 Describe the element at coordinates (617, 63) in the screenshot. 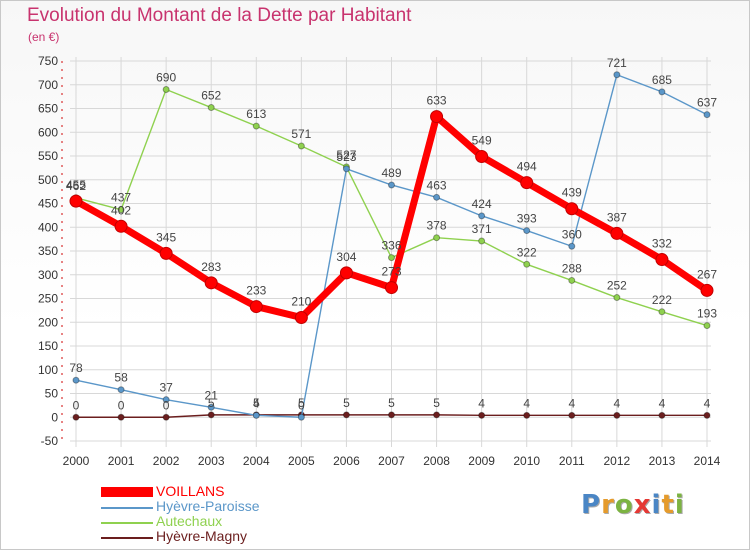

I see `data-label: 721` at that location.